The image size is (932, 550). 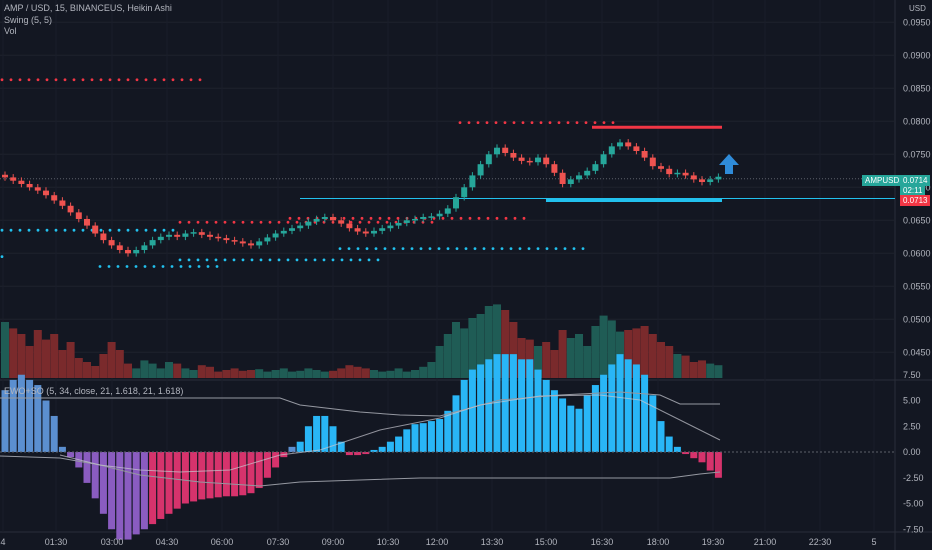 What do you see at coordinates (28, 20) in the screenshot?
I see `swing-indicator-label: Swing (5, 5)` at bounding box center [28, 20].